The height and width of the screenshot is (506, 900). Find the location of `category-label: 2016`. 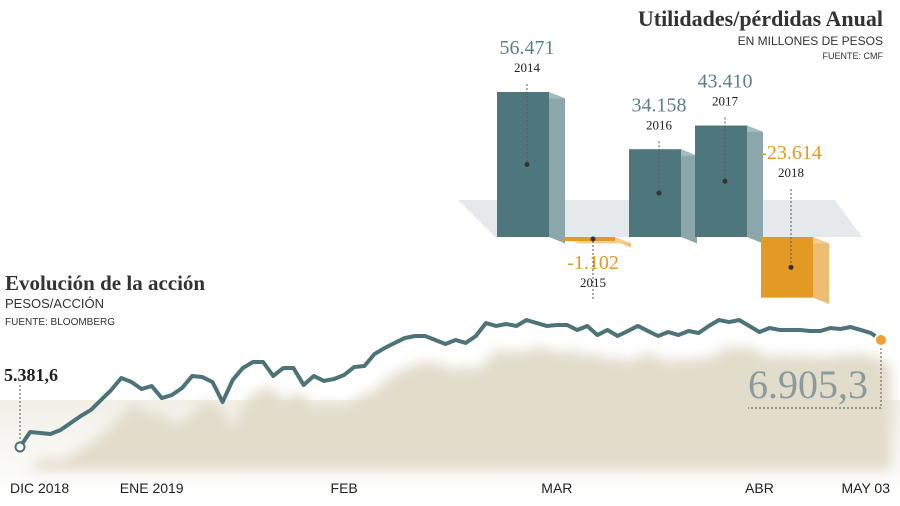

category-label: 2016 is located at coordinates (659, 124).